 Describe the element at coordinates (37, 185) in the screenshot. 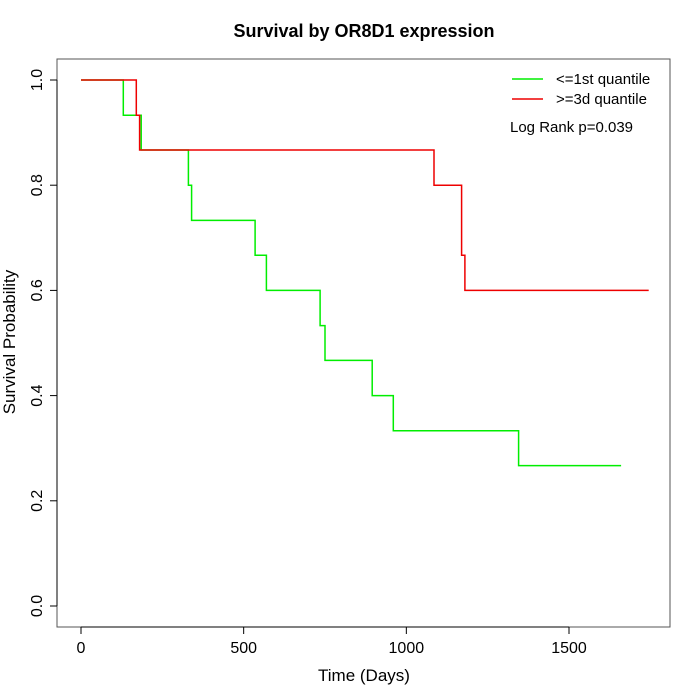

I see `y-tick-label: 0.8` at that location.